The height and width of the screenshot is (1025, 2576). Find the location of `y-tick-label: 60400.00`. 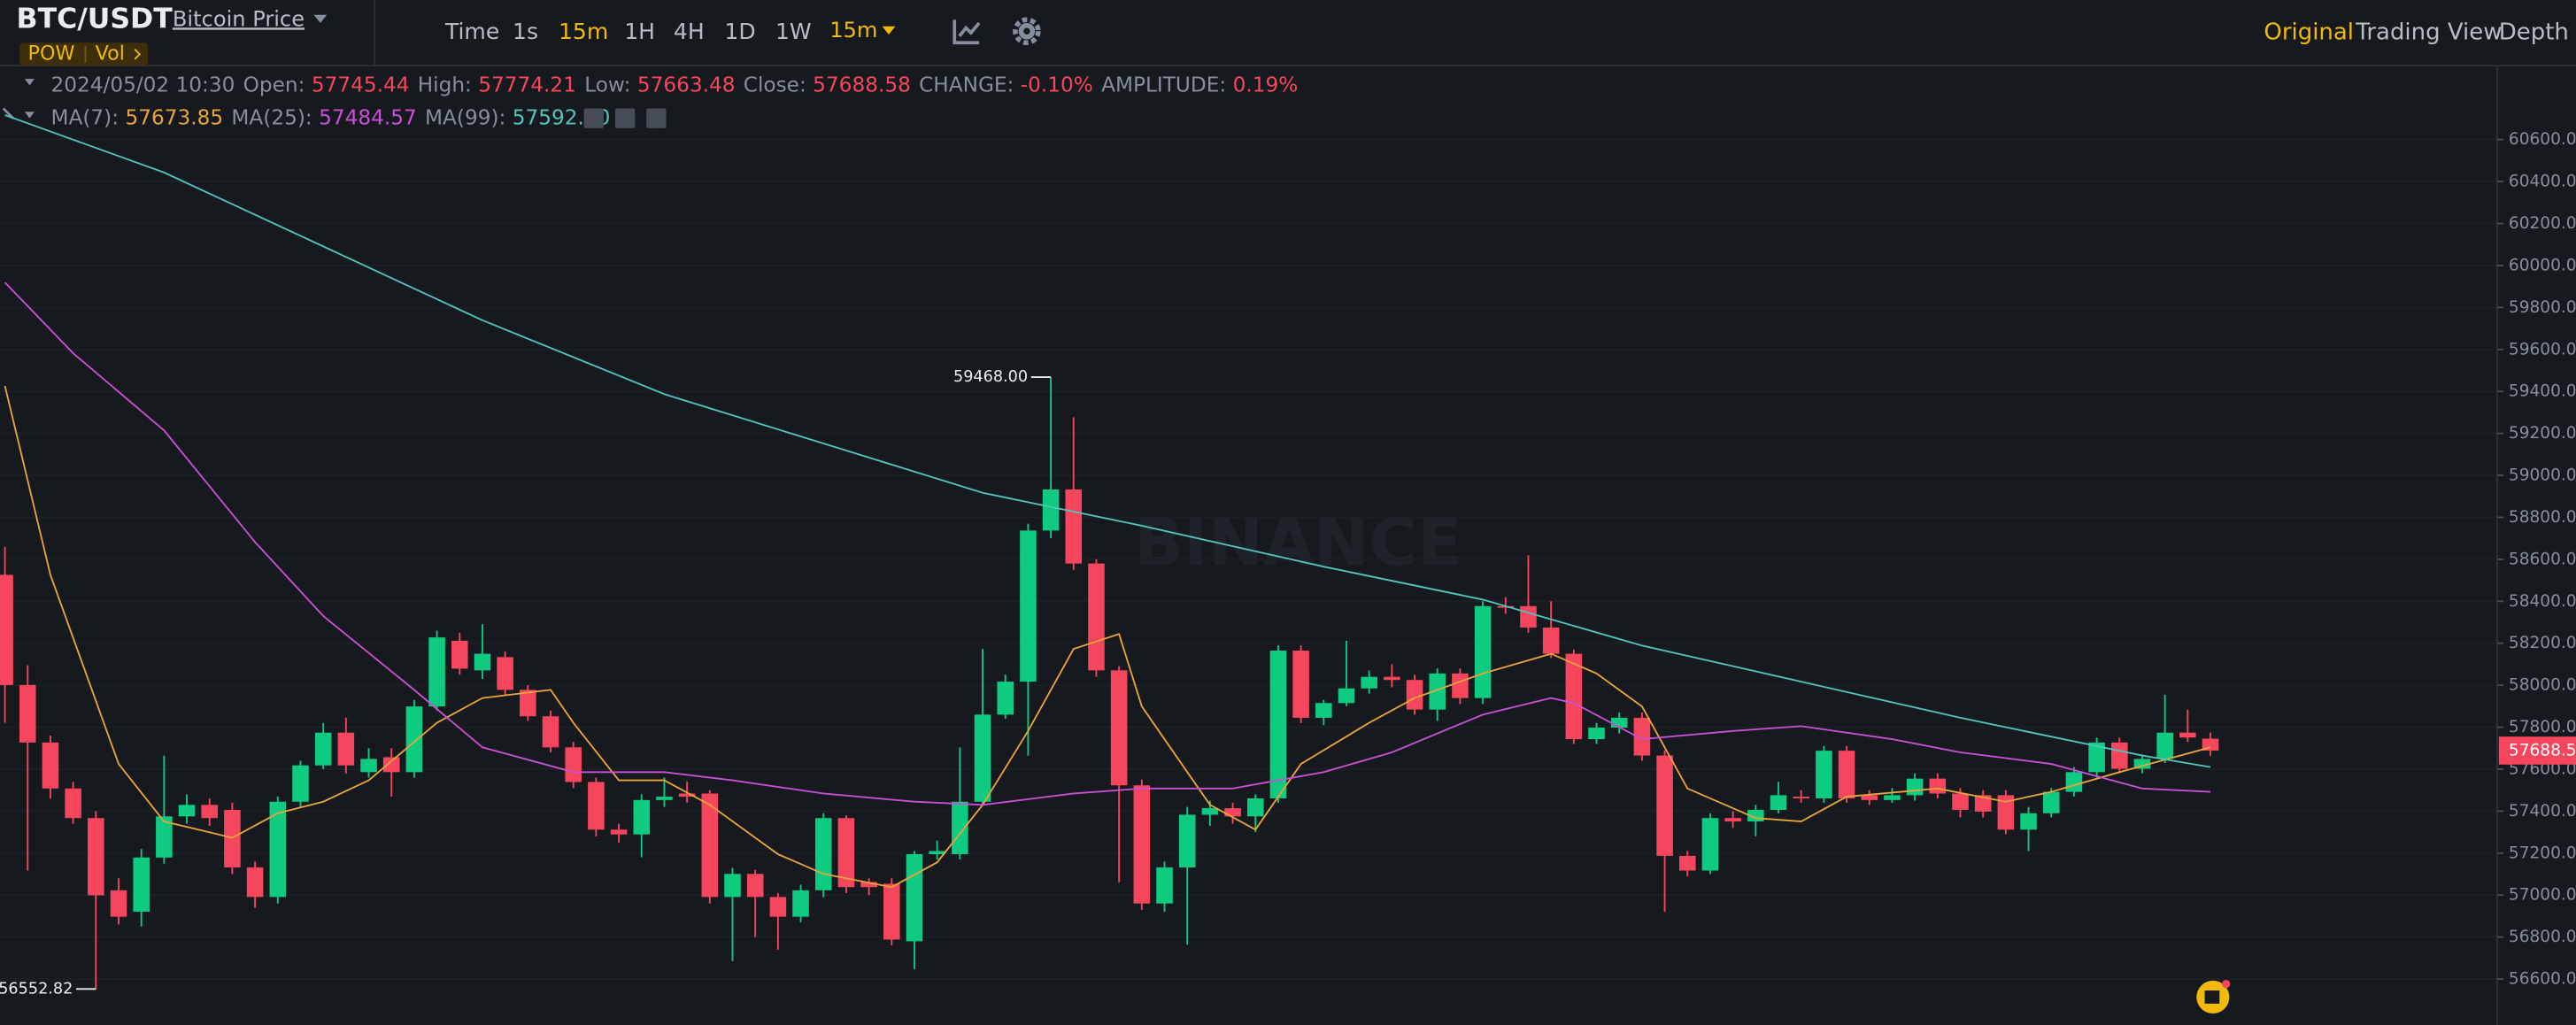

y-tick-label: 60400.00 is located at coordinates (2542, 182).